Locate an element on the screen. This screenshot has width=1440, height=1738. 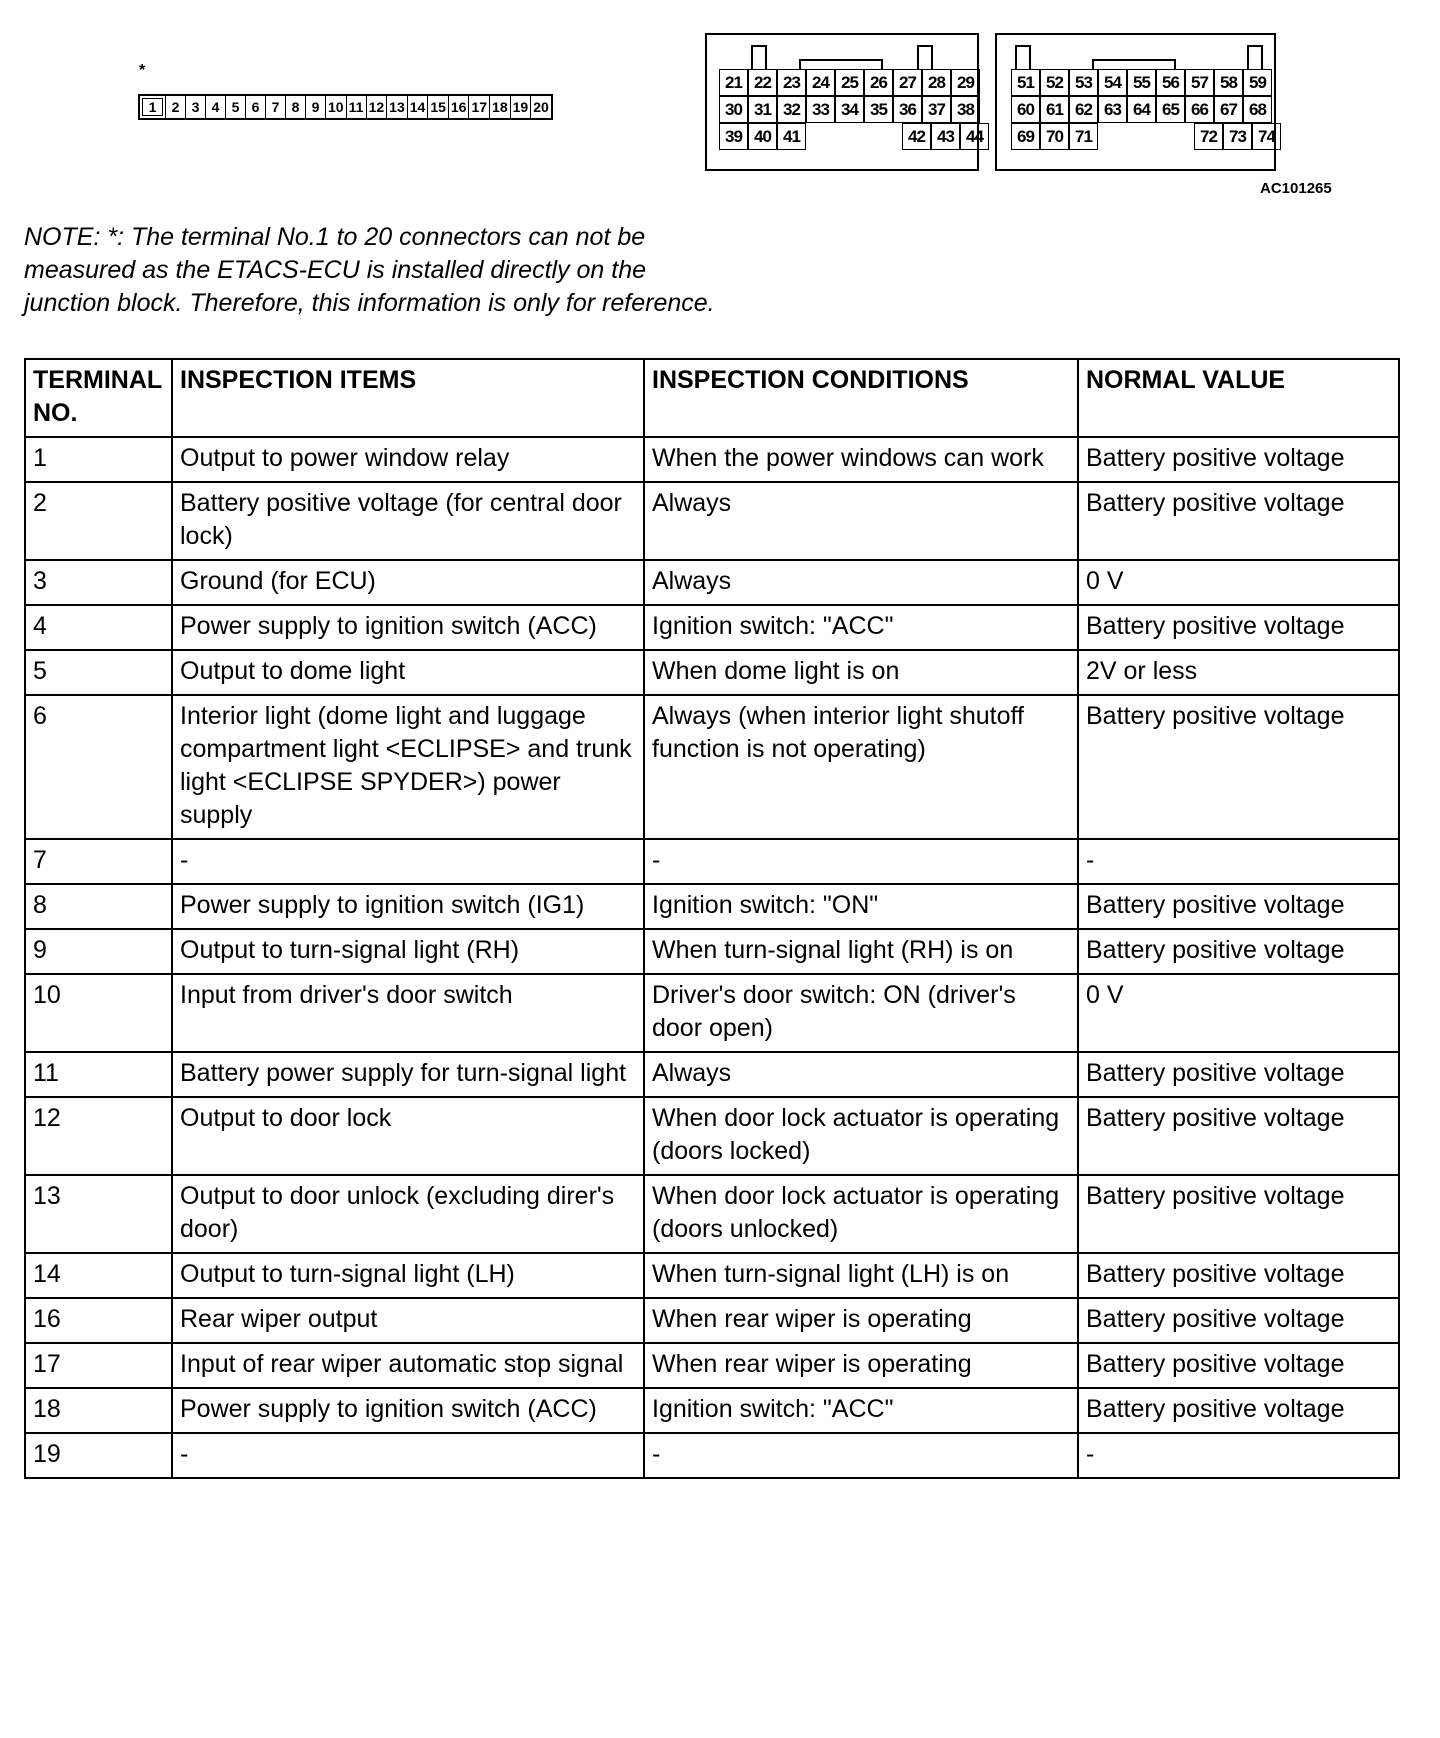
inspection-item-cell: - is located at coordinates (408, 1455).